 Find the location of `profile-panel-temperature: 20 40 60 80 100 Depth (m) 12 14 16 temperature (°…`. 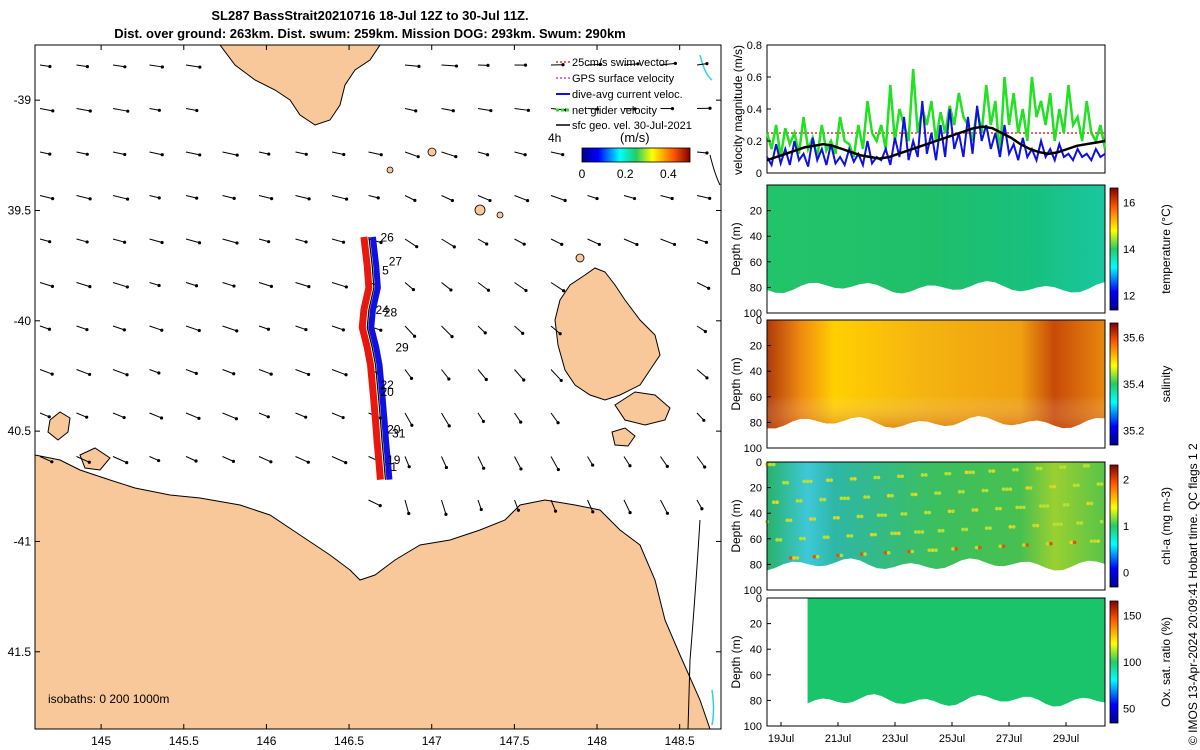

profile-panel-temperature: 20 40 60 80 100 Depth (m) 12 14 16 temperature (°… is located at coordinates (951, 252).